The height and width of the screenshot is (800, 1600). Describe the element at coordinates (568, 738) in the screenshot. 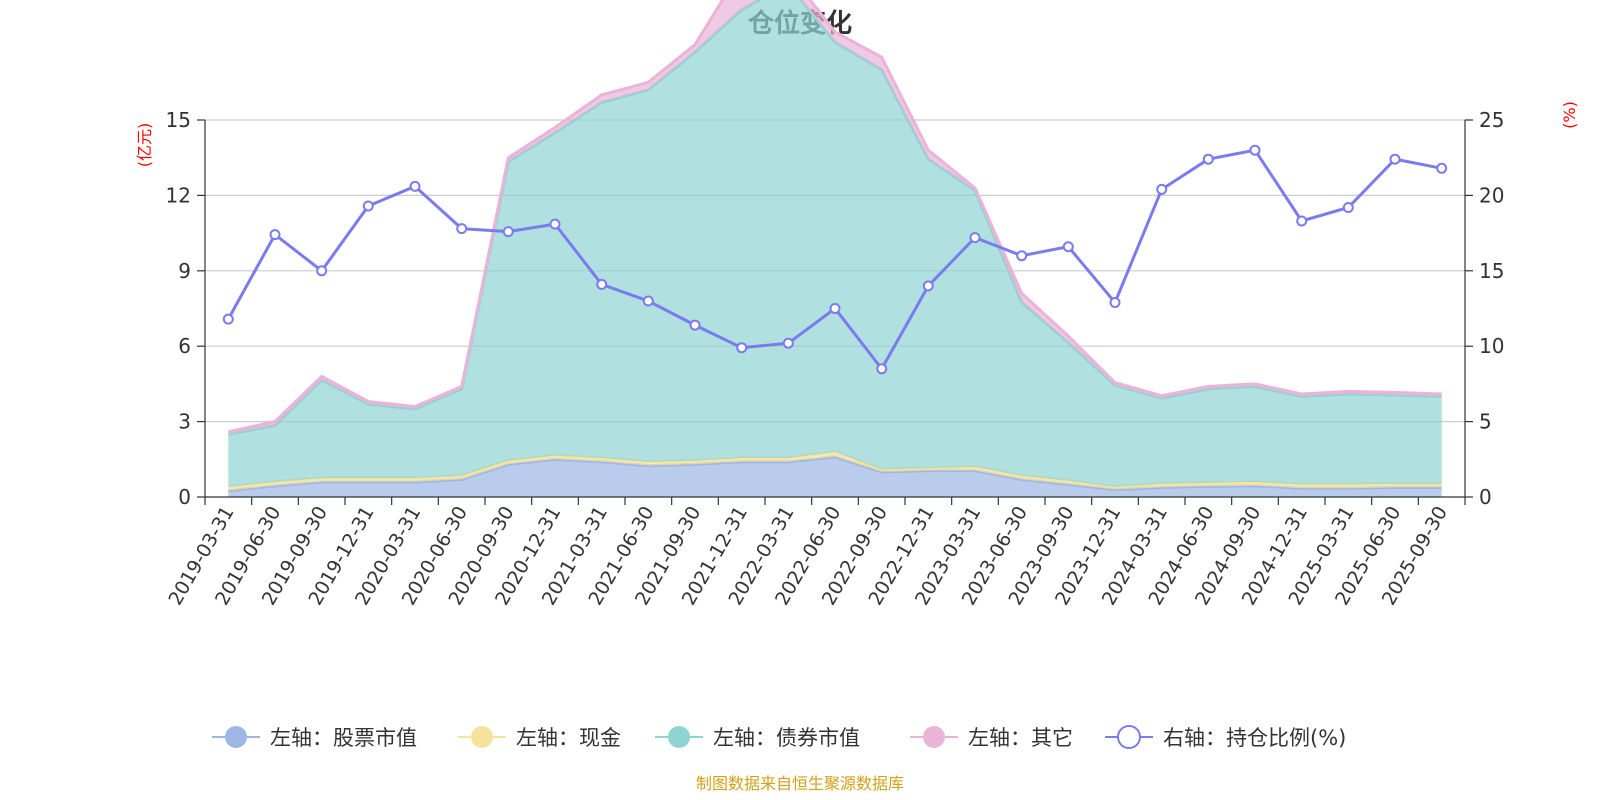

I see `legend-label: 左轴：现金` at that location.